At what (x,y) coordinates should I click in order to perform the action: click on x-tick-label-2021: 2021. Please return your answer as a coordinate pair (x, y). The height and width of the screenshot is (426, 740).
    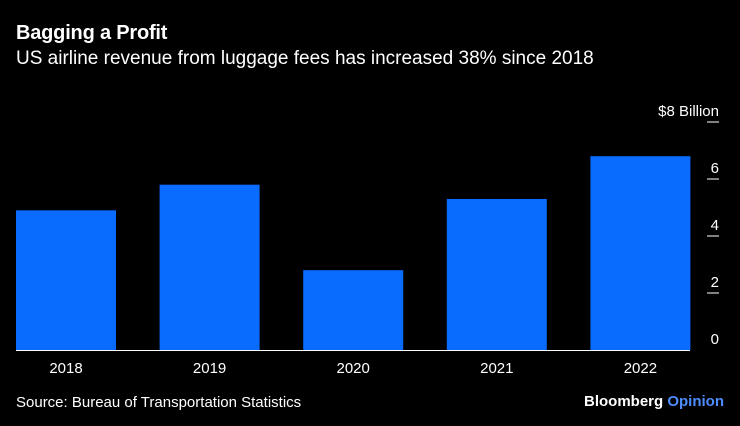
    Looking at the image, I should click on (496, 368).